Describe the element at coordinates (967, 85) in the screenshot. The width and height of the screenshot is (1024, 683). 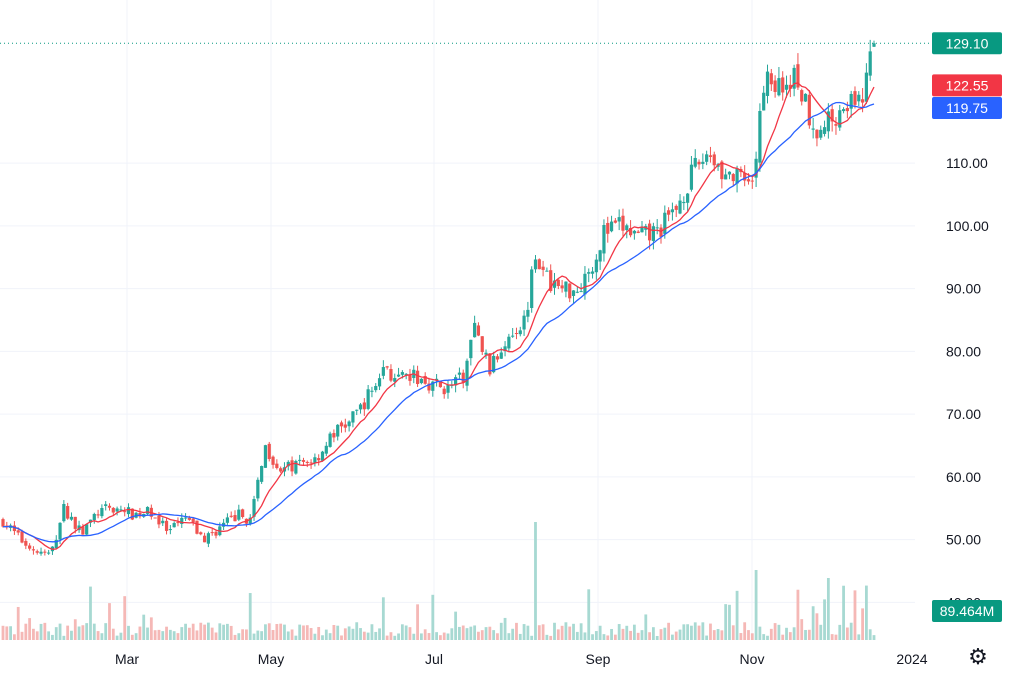
I see `fast-ma-badge: 122.55` at that location.